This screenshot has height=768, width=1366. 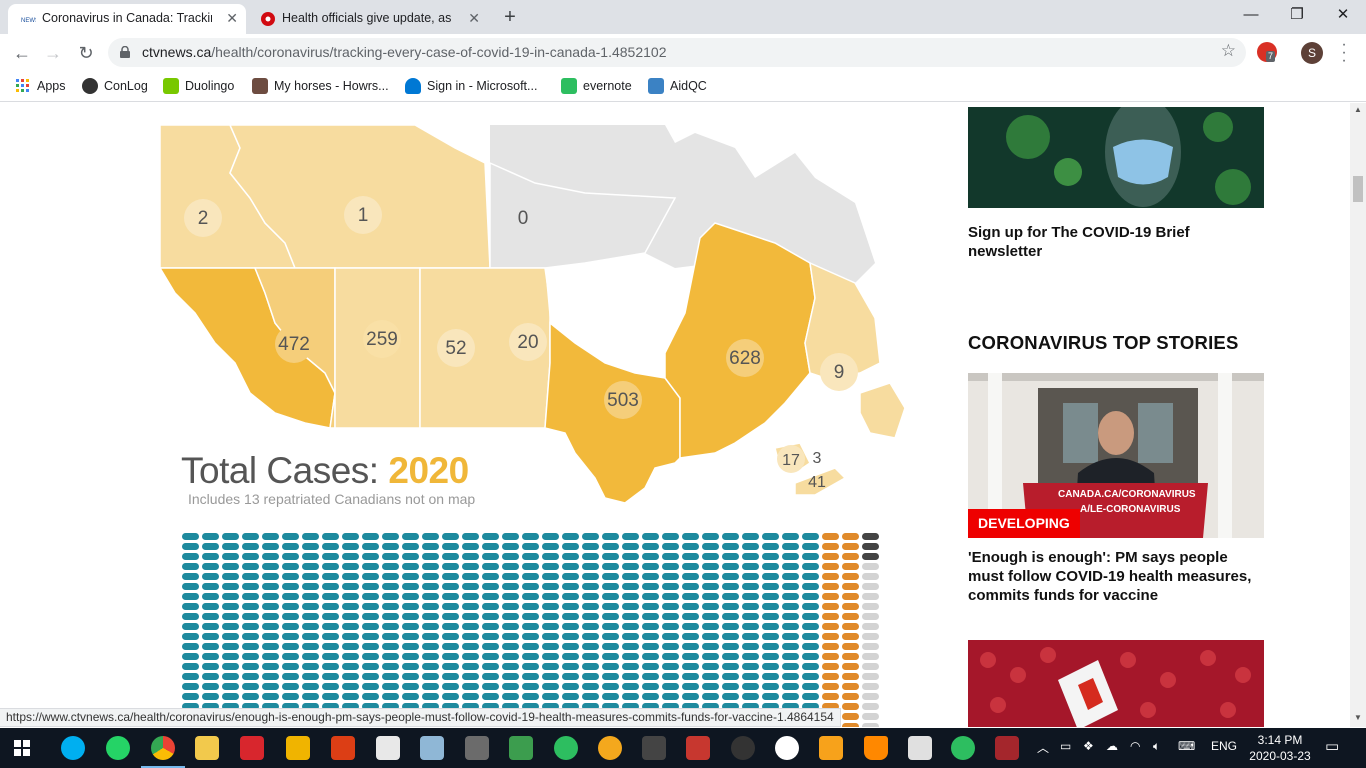 What do you see at coordinates (521, 748) in the screenshot?
I see `spreadsheet-icon` at bounding box center [521, 748].